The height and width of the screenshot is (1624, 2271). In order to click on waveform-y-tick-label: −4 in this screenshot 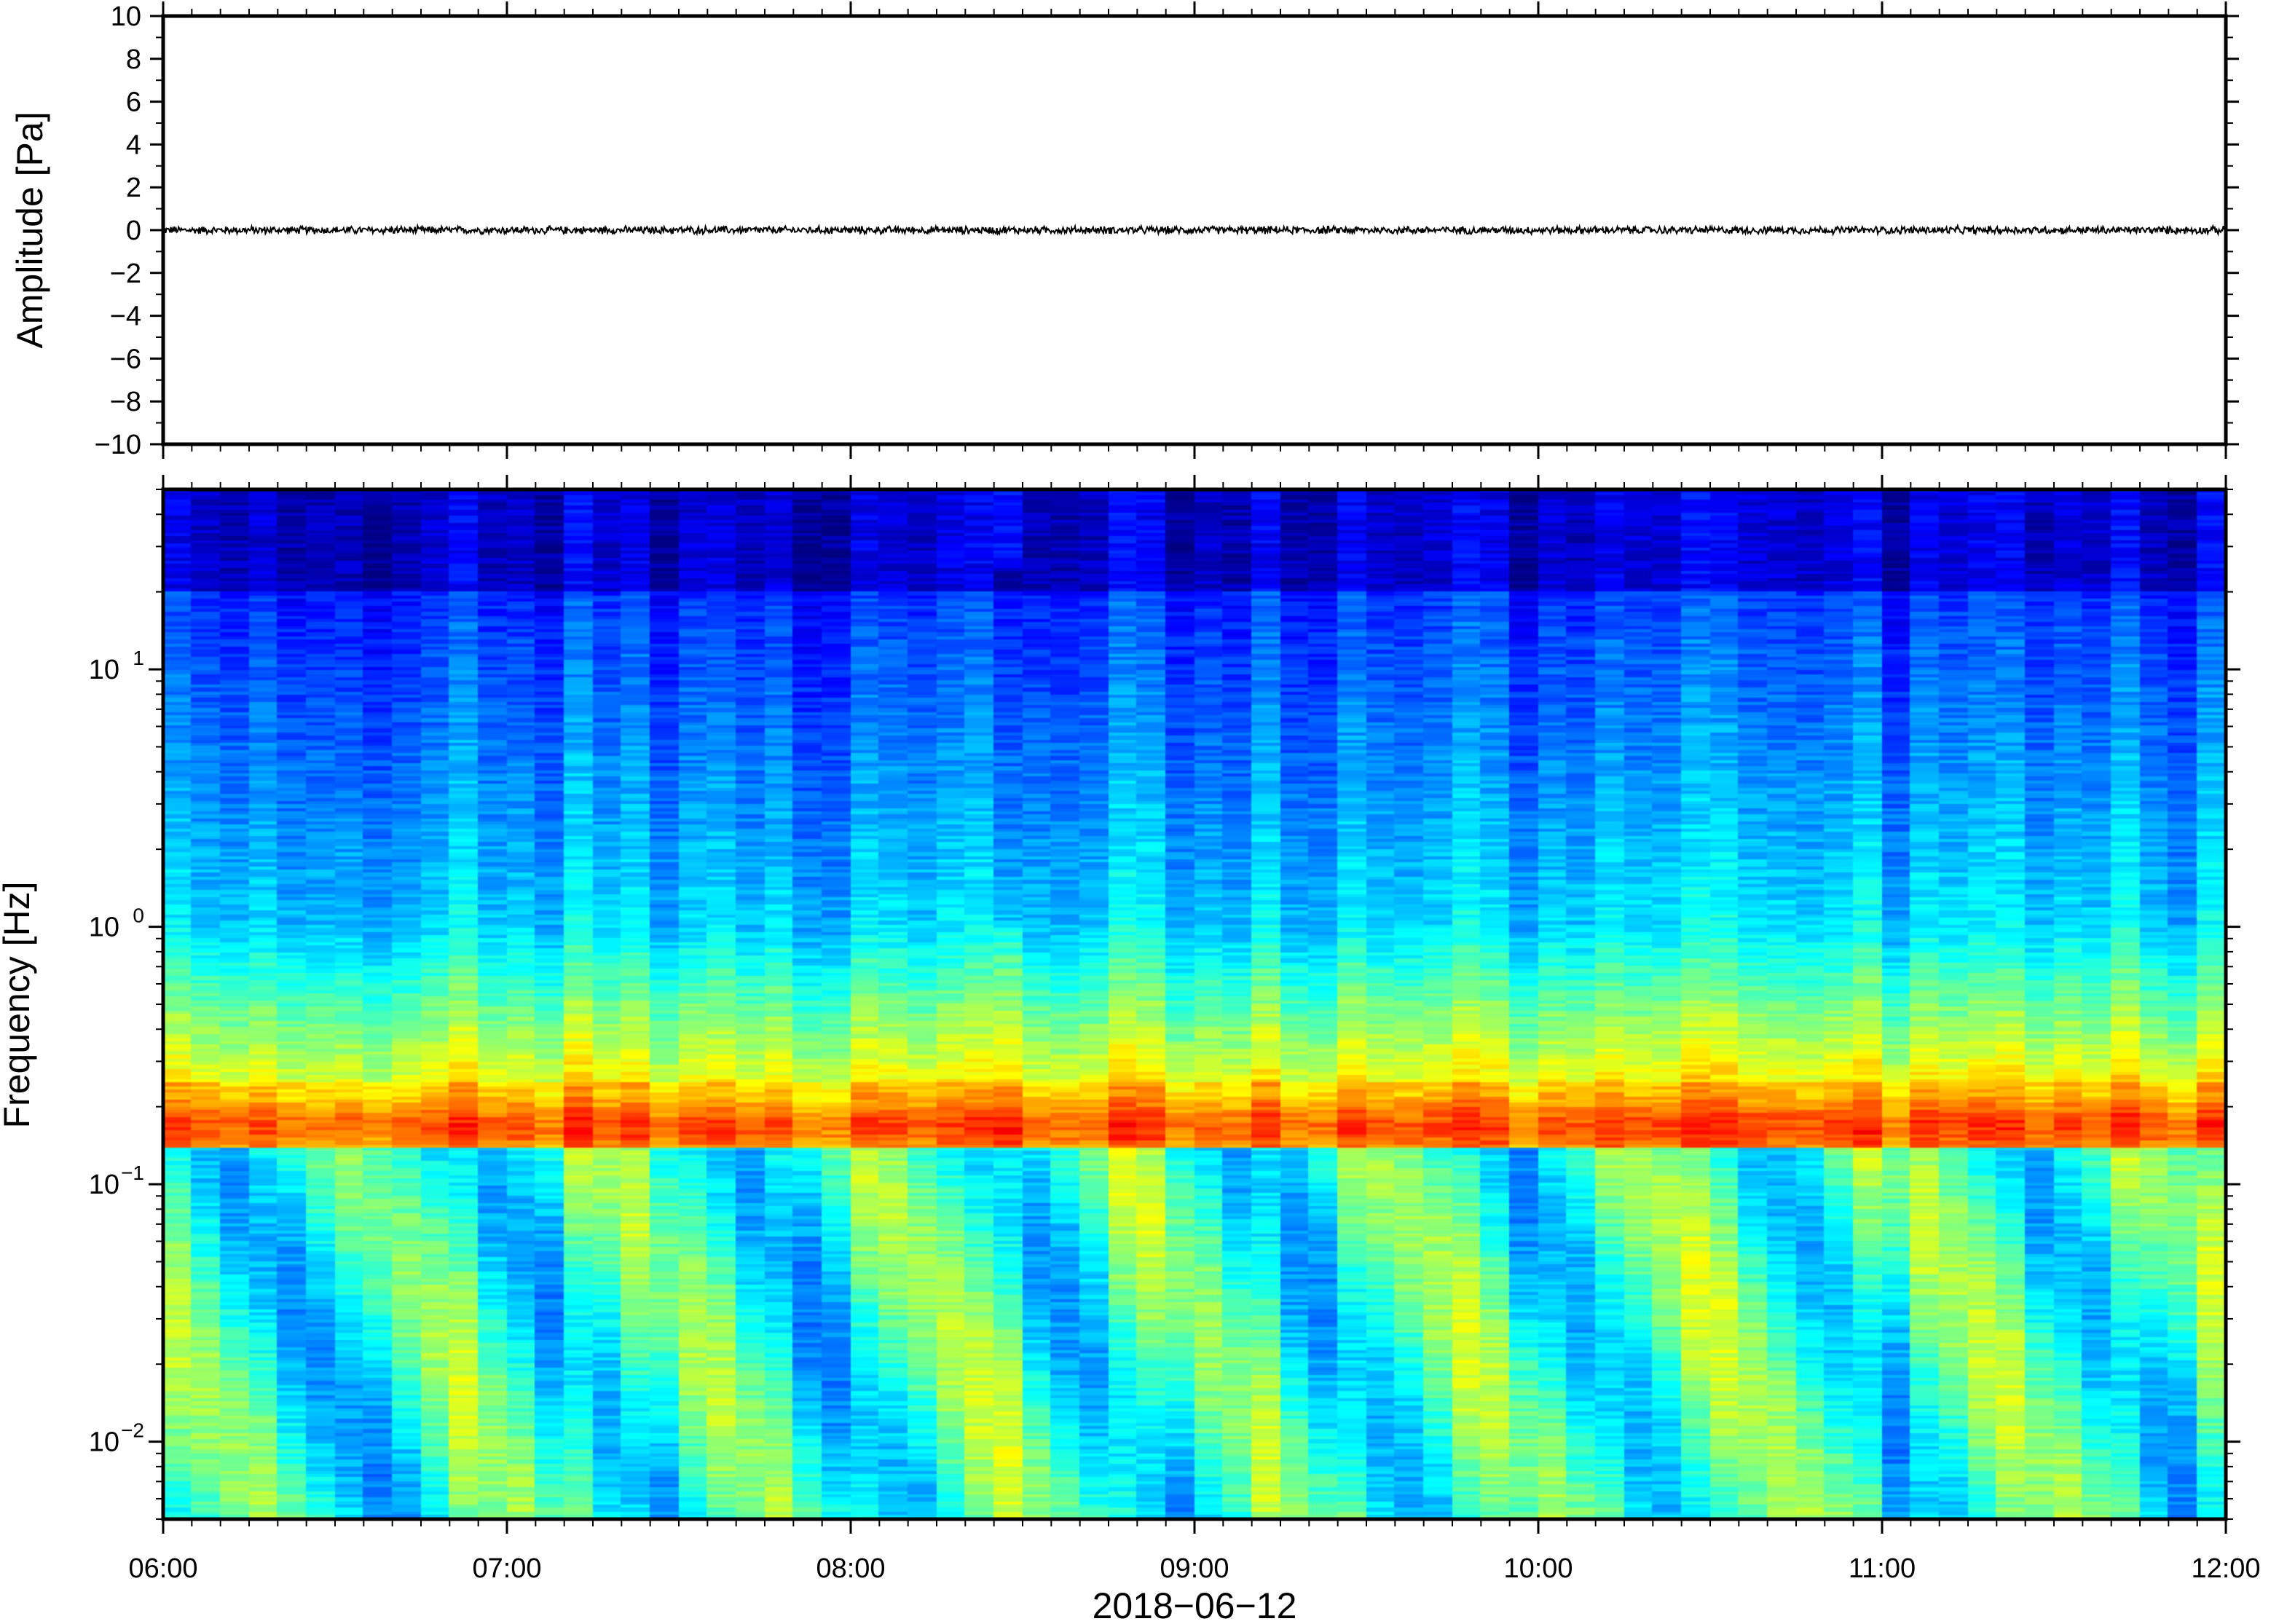, I will do `click(125, 316)`.